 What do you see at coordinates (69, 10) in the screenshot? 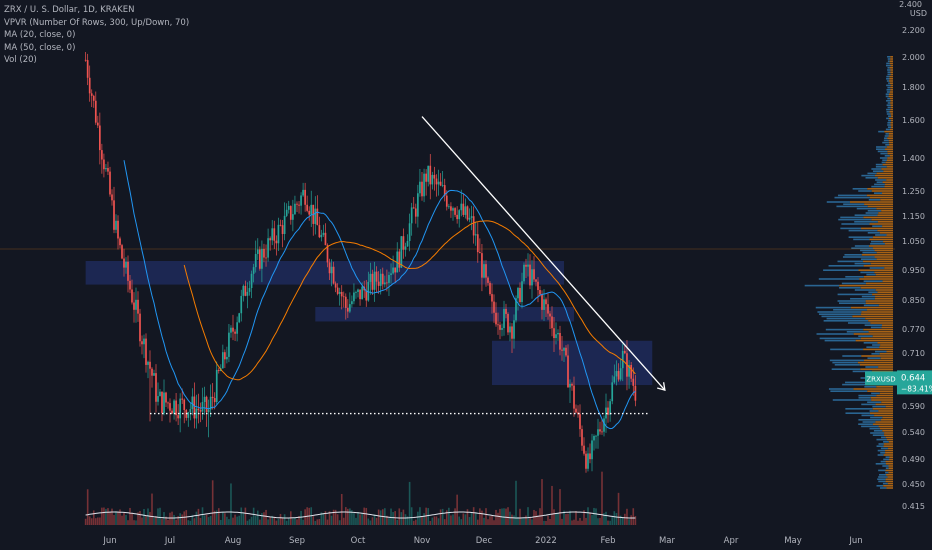
I see `symbol-title: ZRX / U. S. Dollar, 1D, KRAKEN` at bounding box center [69, 10].